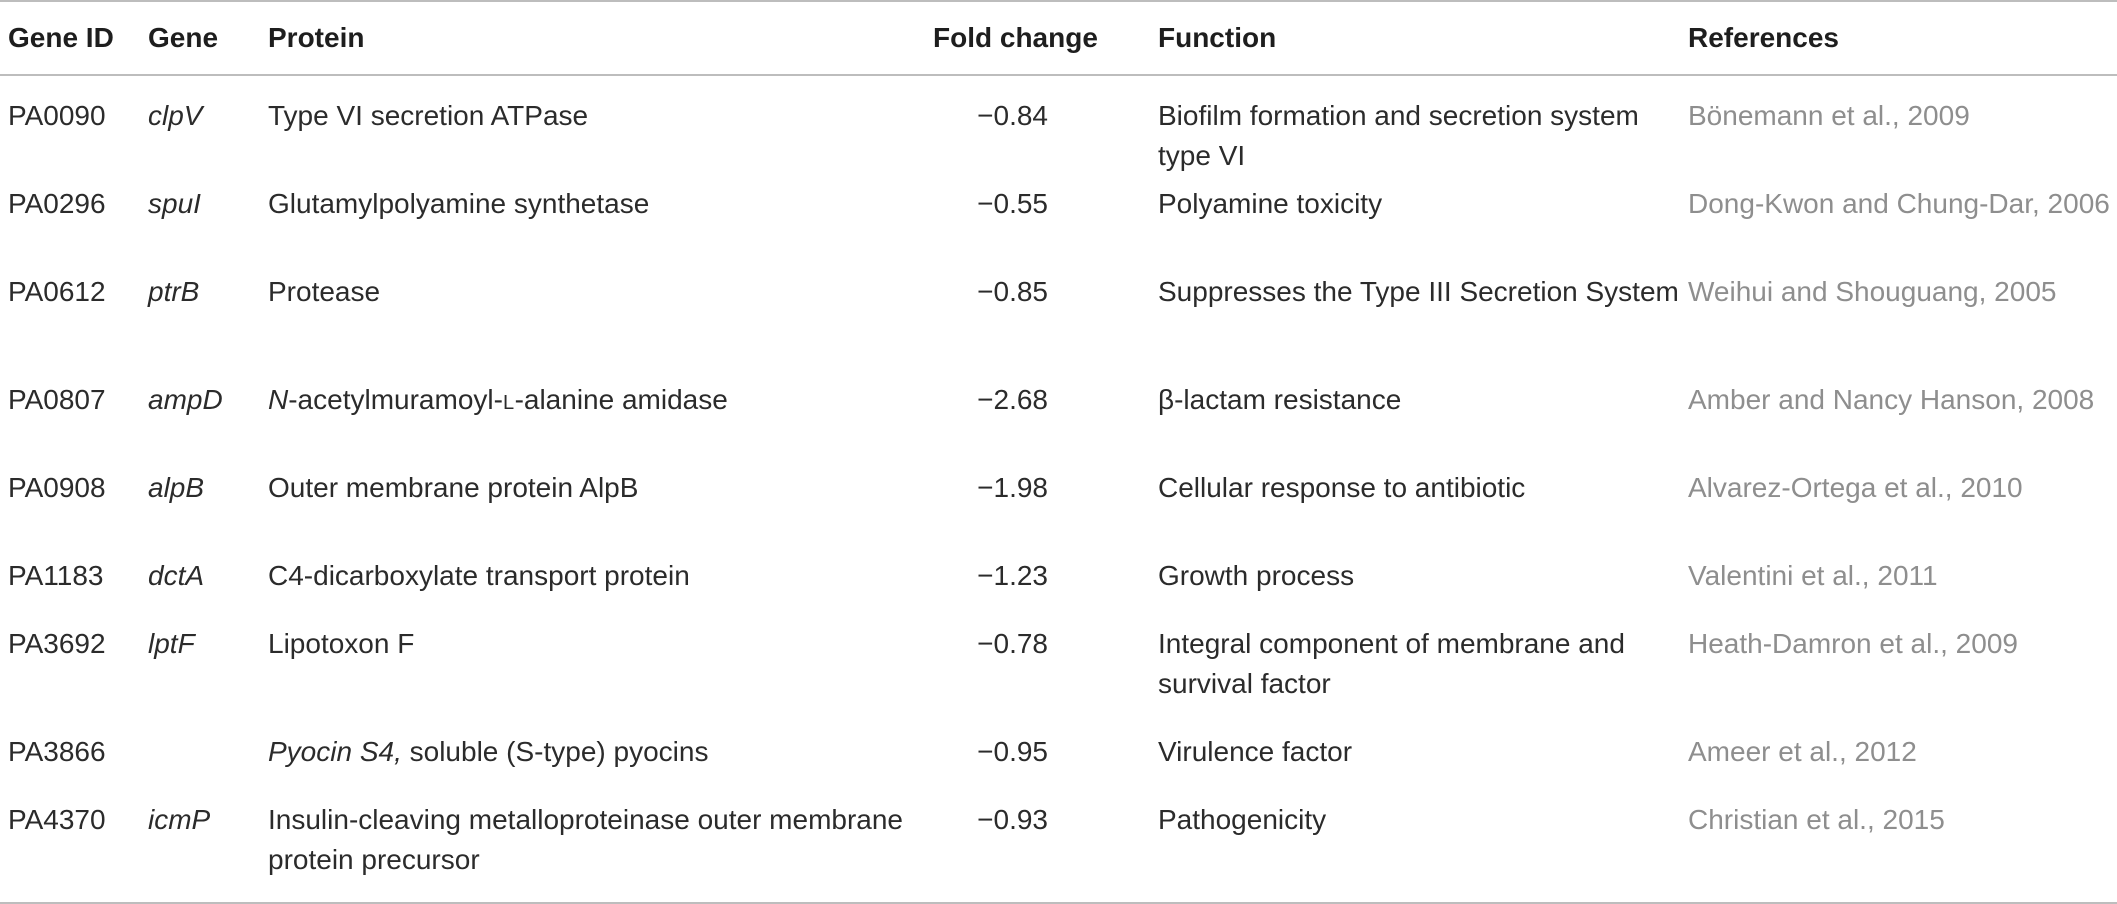  I want to click on cell-function: β-lactam resistance, so click(1280, 399).